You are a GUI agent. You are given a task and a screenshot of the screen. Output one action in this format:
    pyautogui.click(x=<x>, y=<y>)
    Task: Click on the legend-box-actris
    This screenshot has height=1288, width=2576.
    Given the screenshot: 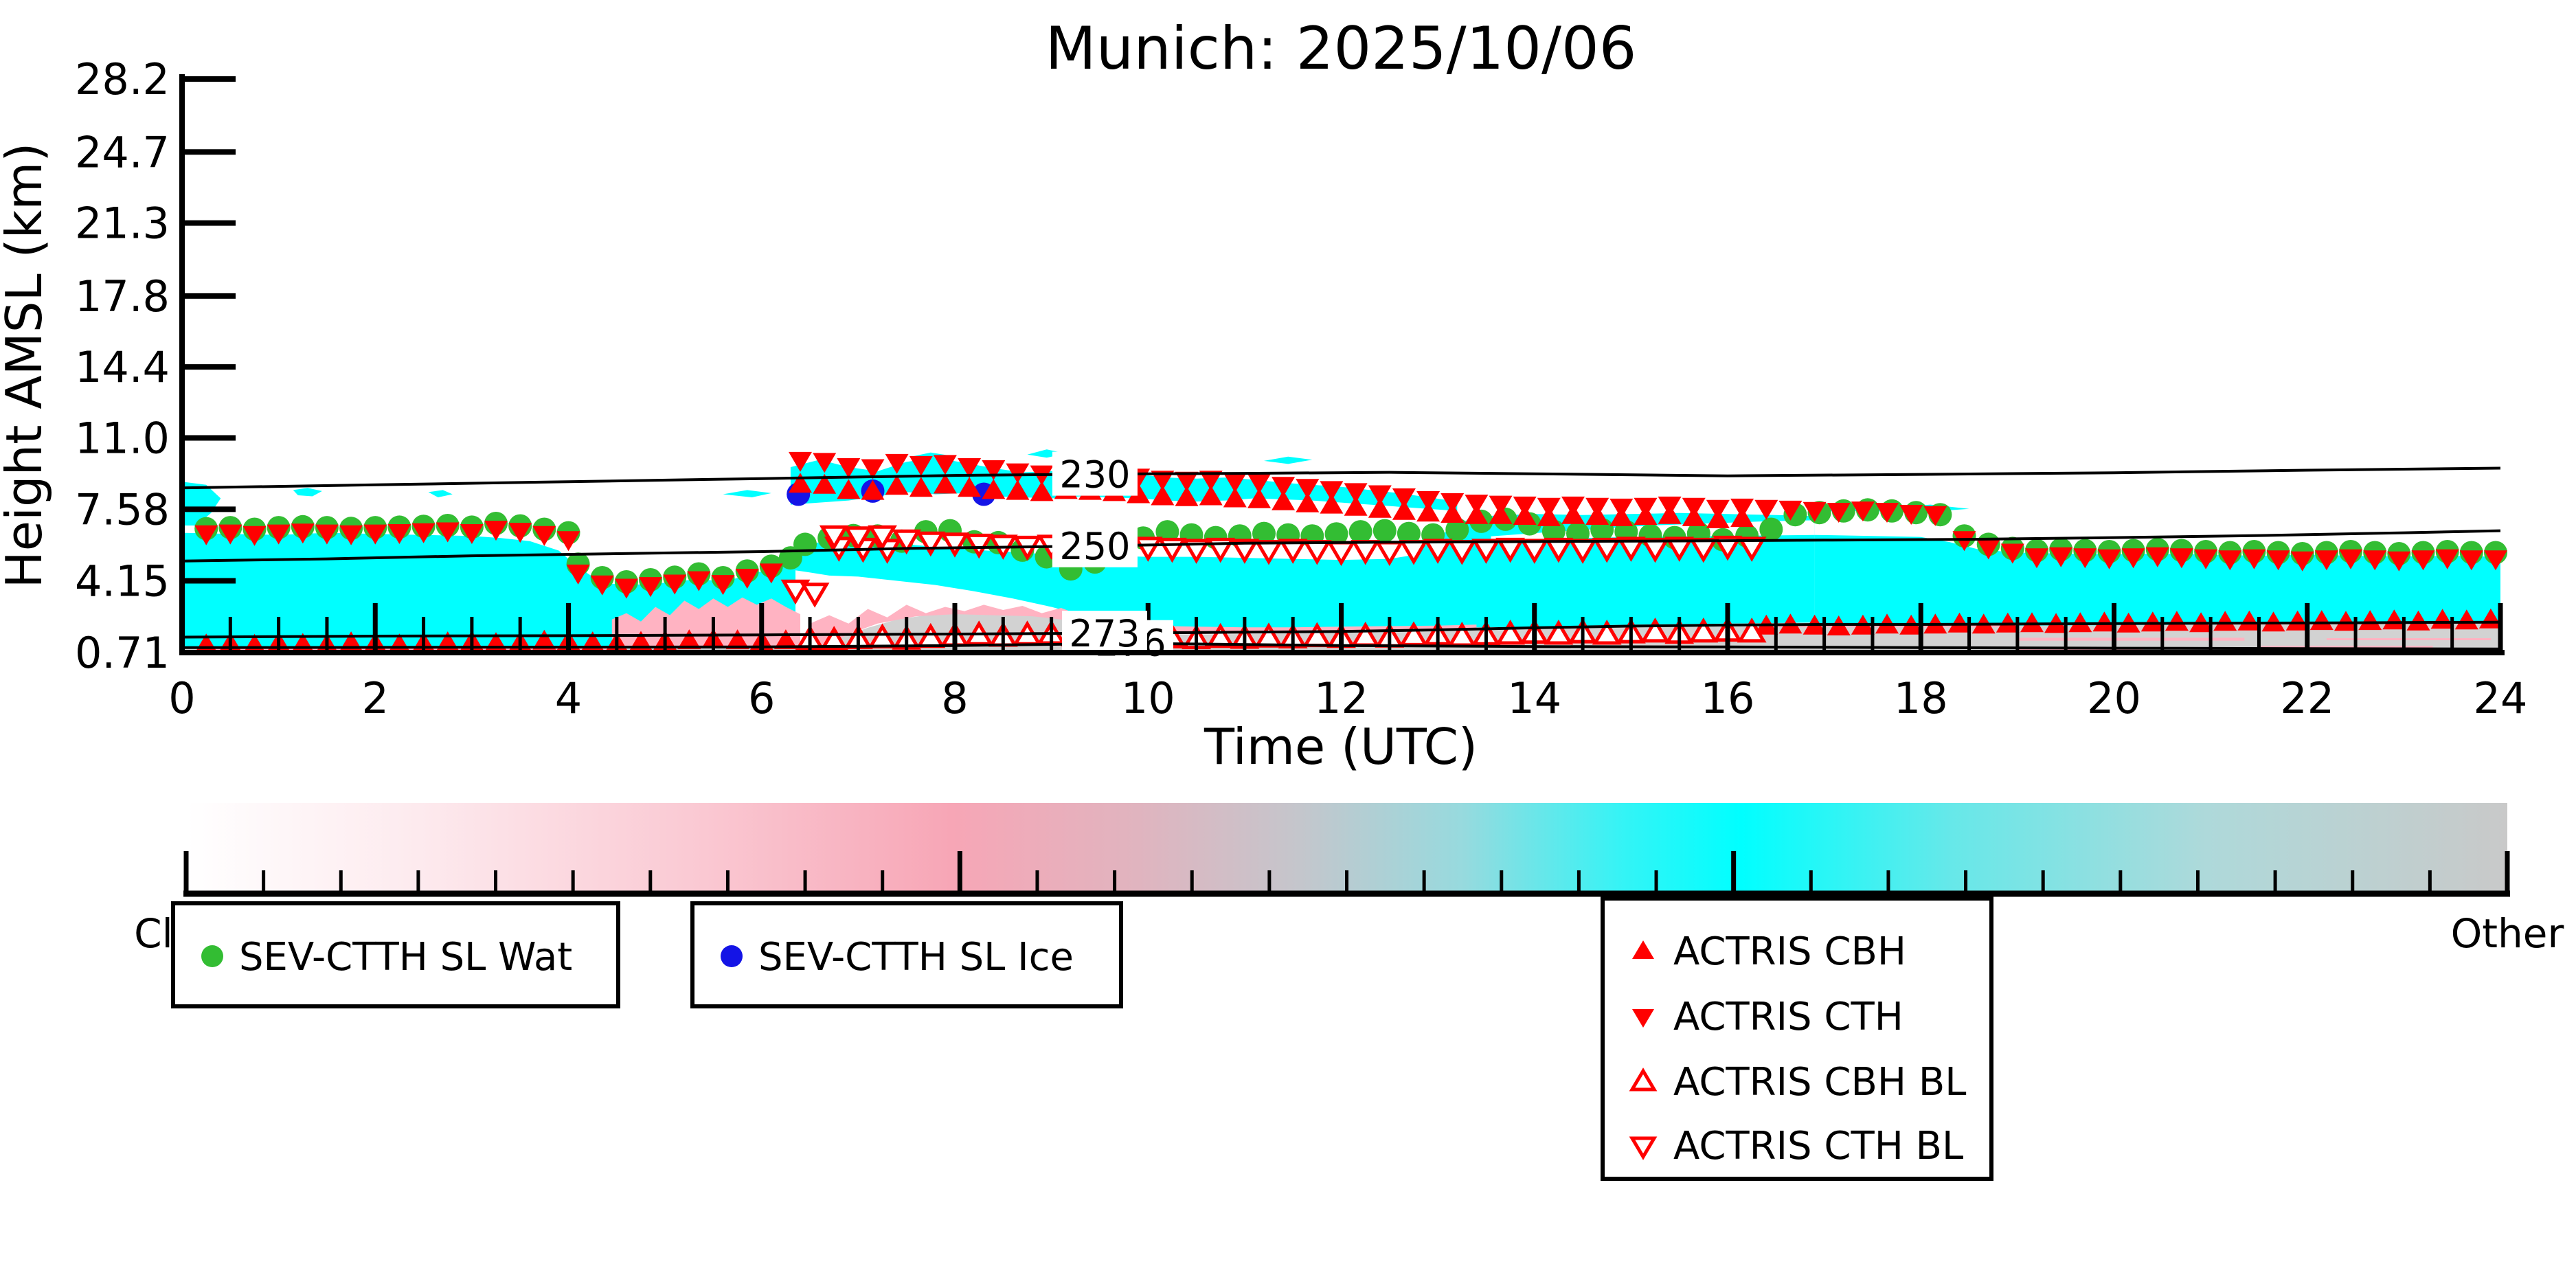 What is the action you would take?
    pyautogui.click(x=1797, y=1038)
    